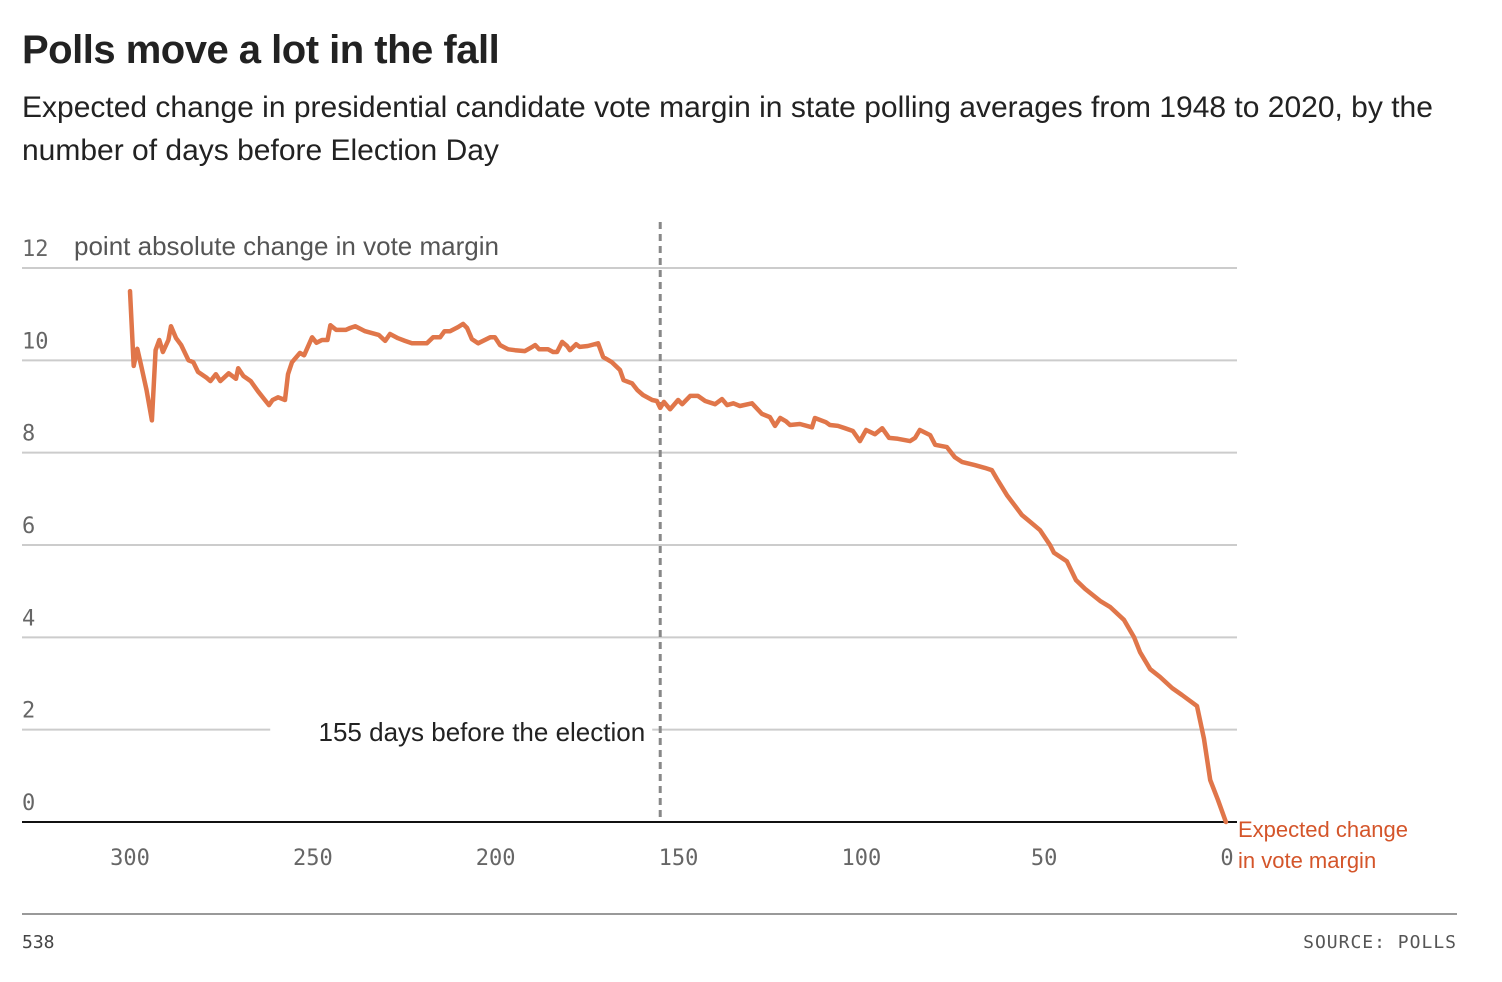  What do you see at coordinates (28, 434) in the screenshot?
I see `y-tick-label: 8` at bounding box center [28, 434].